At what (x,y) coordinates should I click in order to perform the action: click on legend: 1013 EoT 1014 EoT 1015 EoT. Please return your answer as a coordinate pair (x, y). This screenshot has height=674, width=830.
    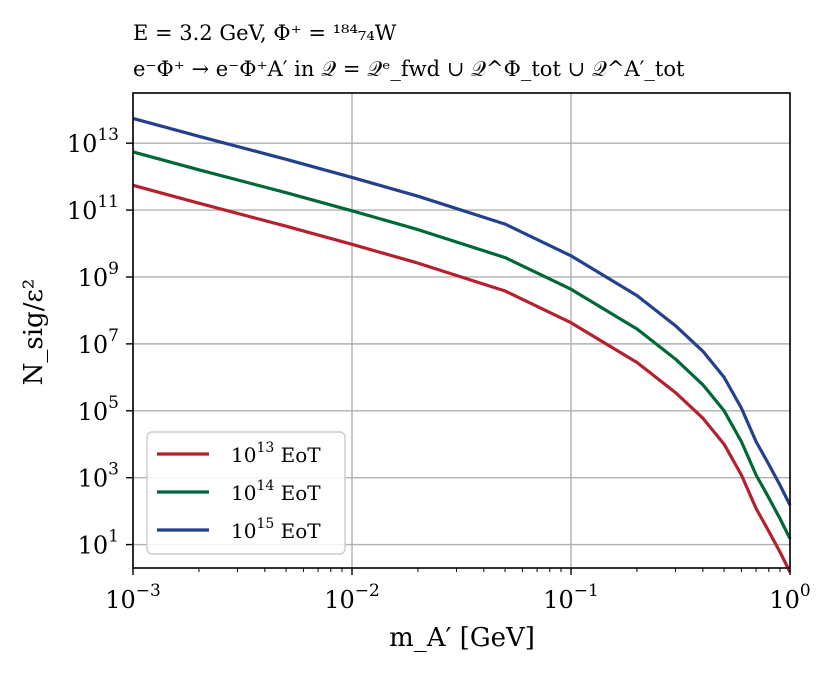
    Looking at the image, I should click on (246, 493).